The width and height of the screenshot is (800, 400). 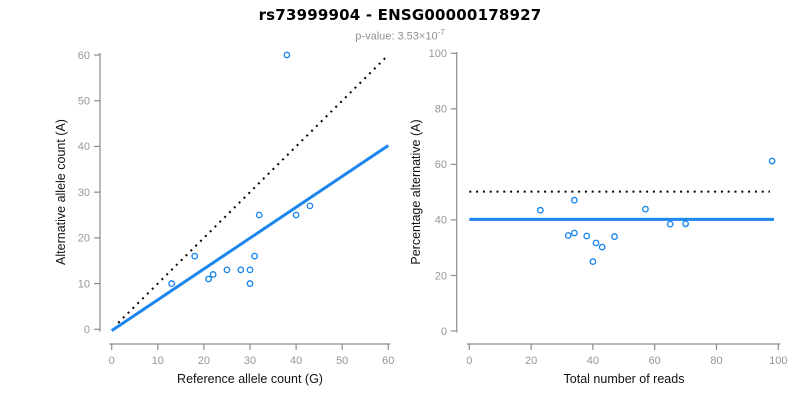 What do you see at coordinates (342, 361) in the screenshot?
I see `x-tick-label: 50` at bounding box center [342, 361].